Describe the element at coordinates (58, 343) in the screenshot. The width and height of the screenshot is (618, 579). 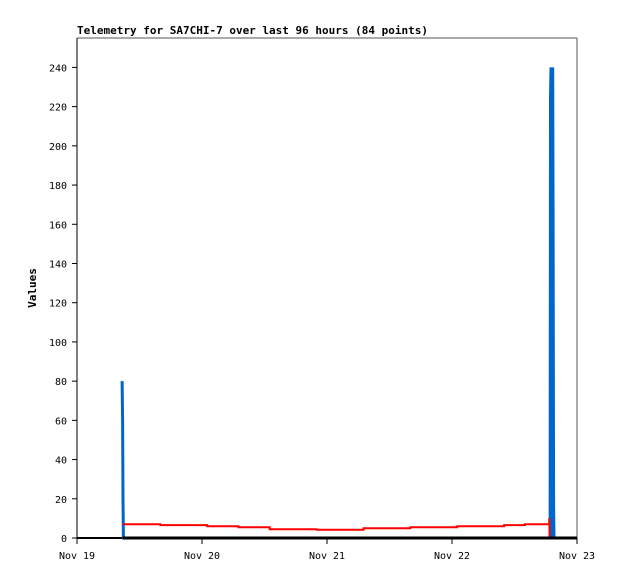
I see `y-tick-label: 100` at that location.